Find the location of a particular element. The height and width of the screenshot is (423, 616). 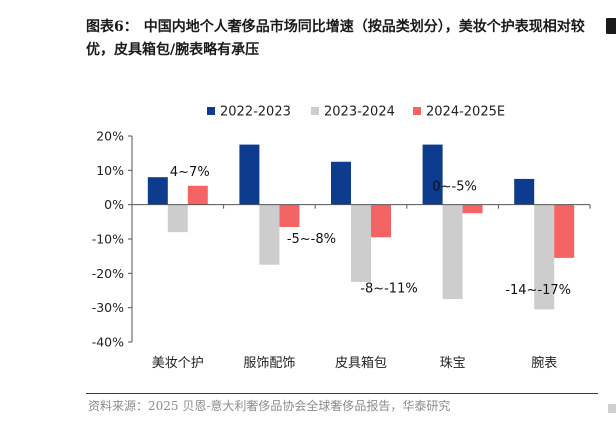

y-tick-label: 20% is located at coordinates (110, 136).